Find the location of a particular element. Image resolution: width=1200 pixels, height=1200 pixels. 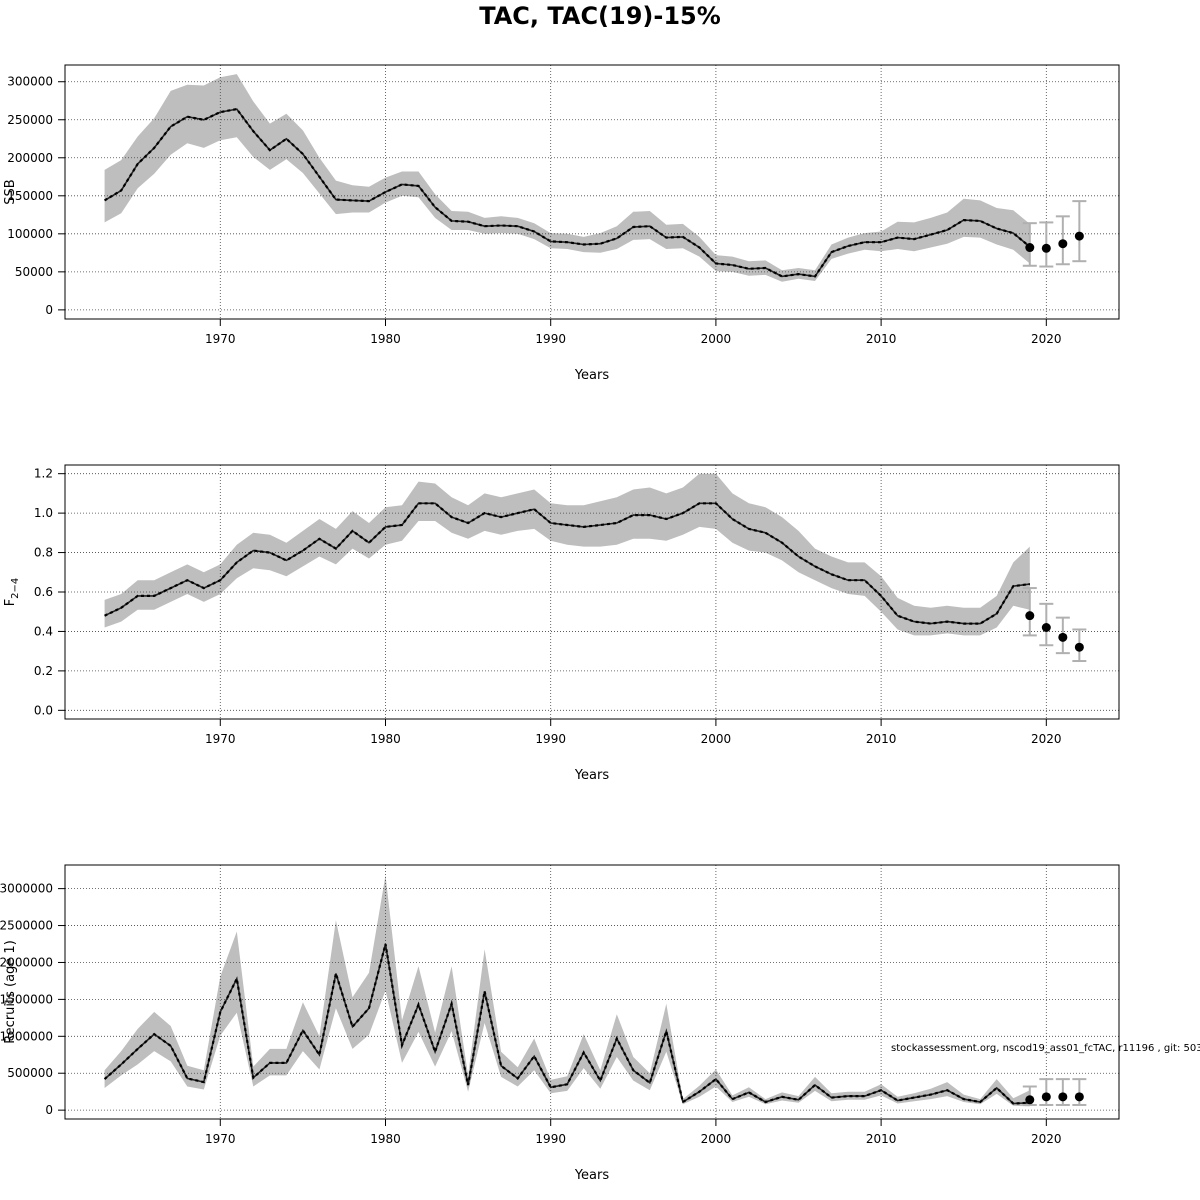

x-axis-title-fbar: Years is located at coordinates (592, 775).